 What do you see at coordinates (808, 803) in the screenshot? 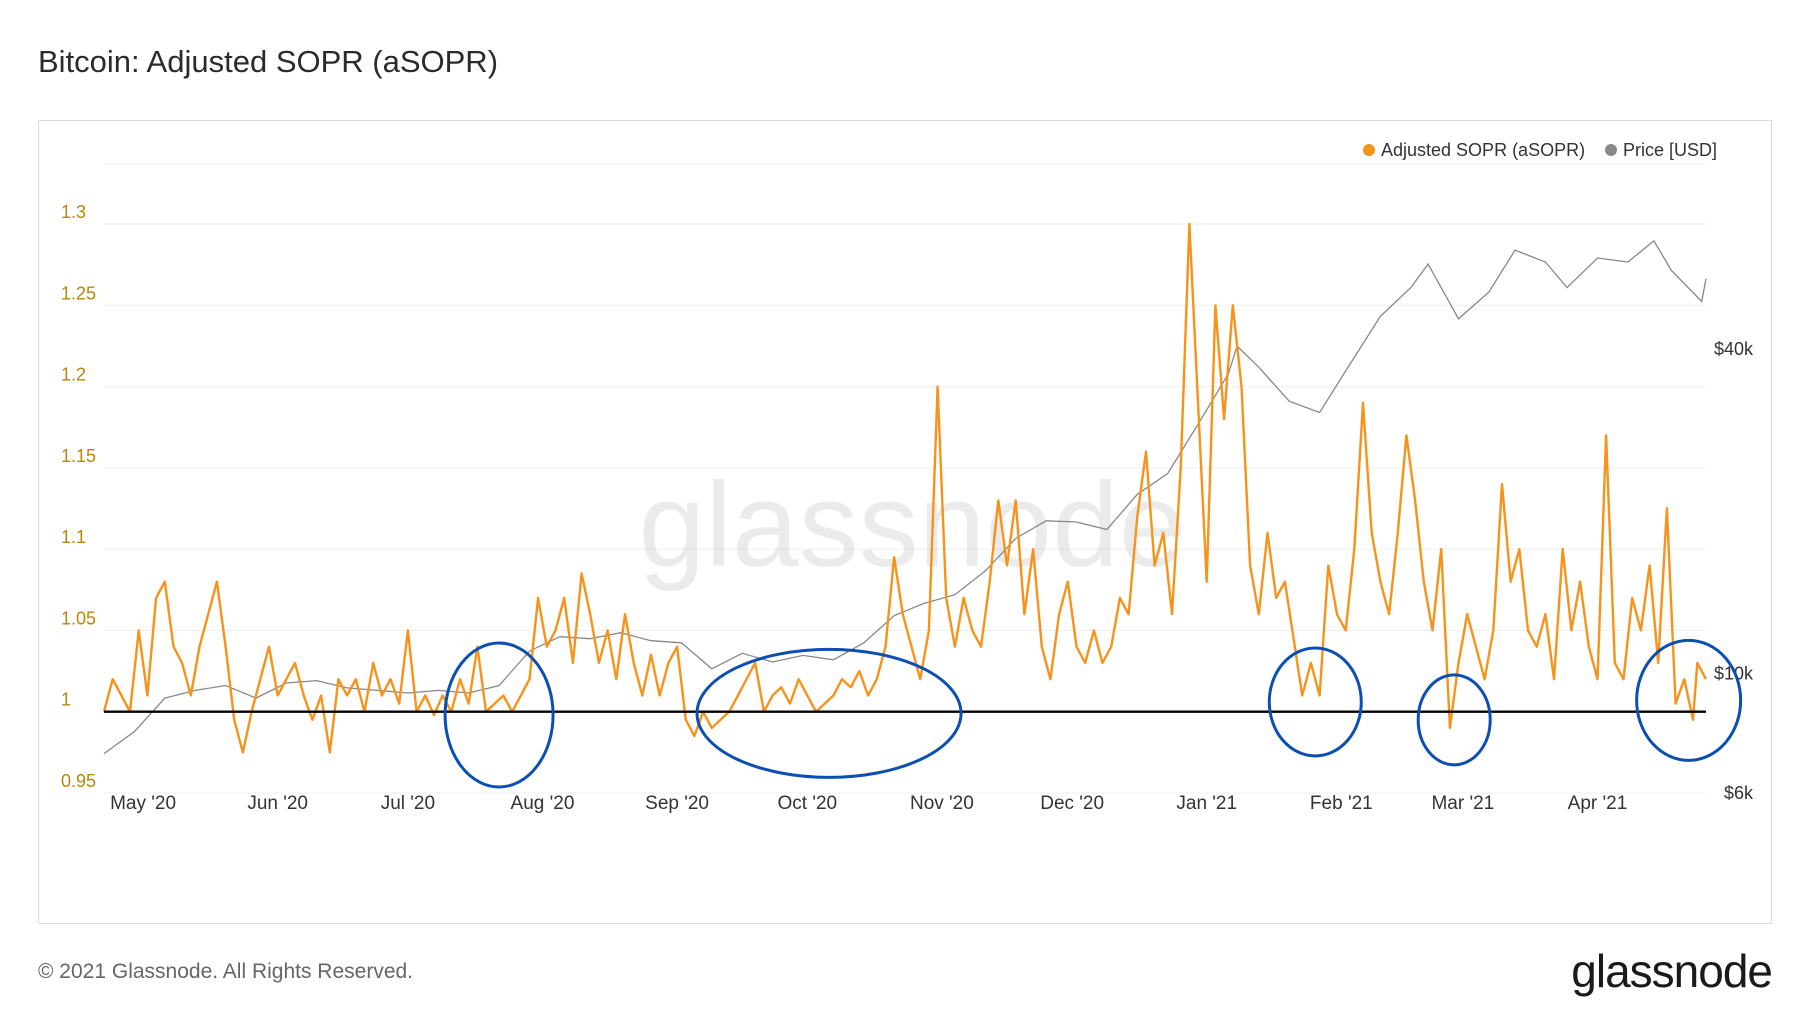
I see `x-tick-label: Oct '20` at bounding box center [808, 803].